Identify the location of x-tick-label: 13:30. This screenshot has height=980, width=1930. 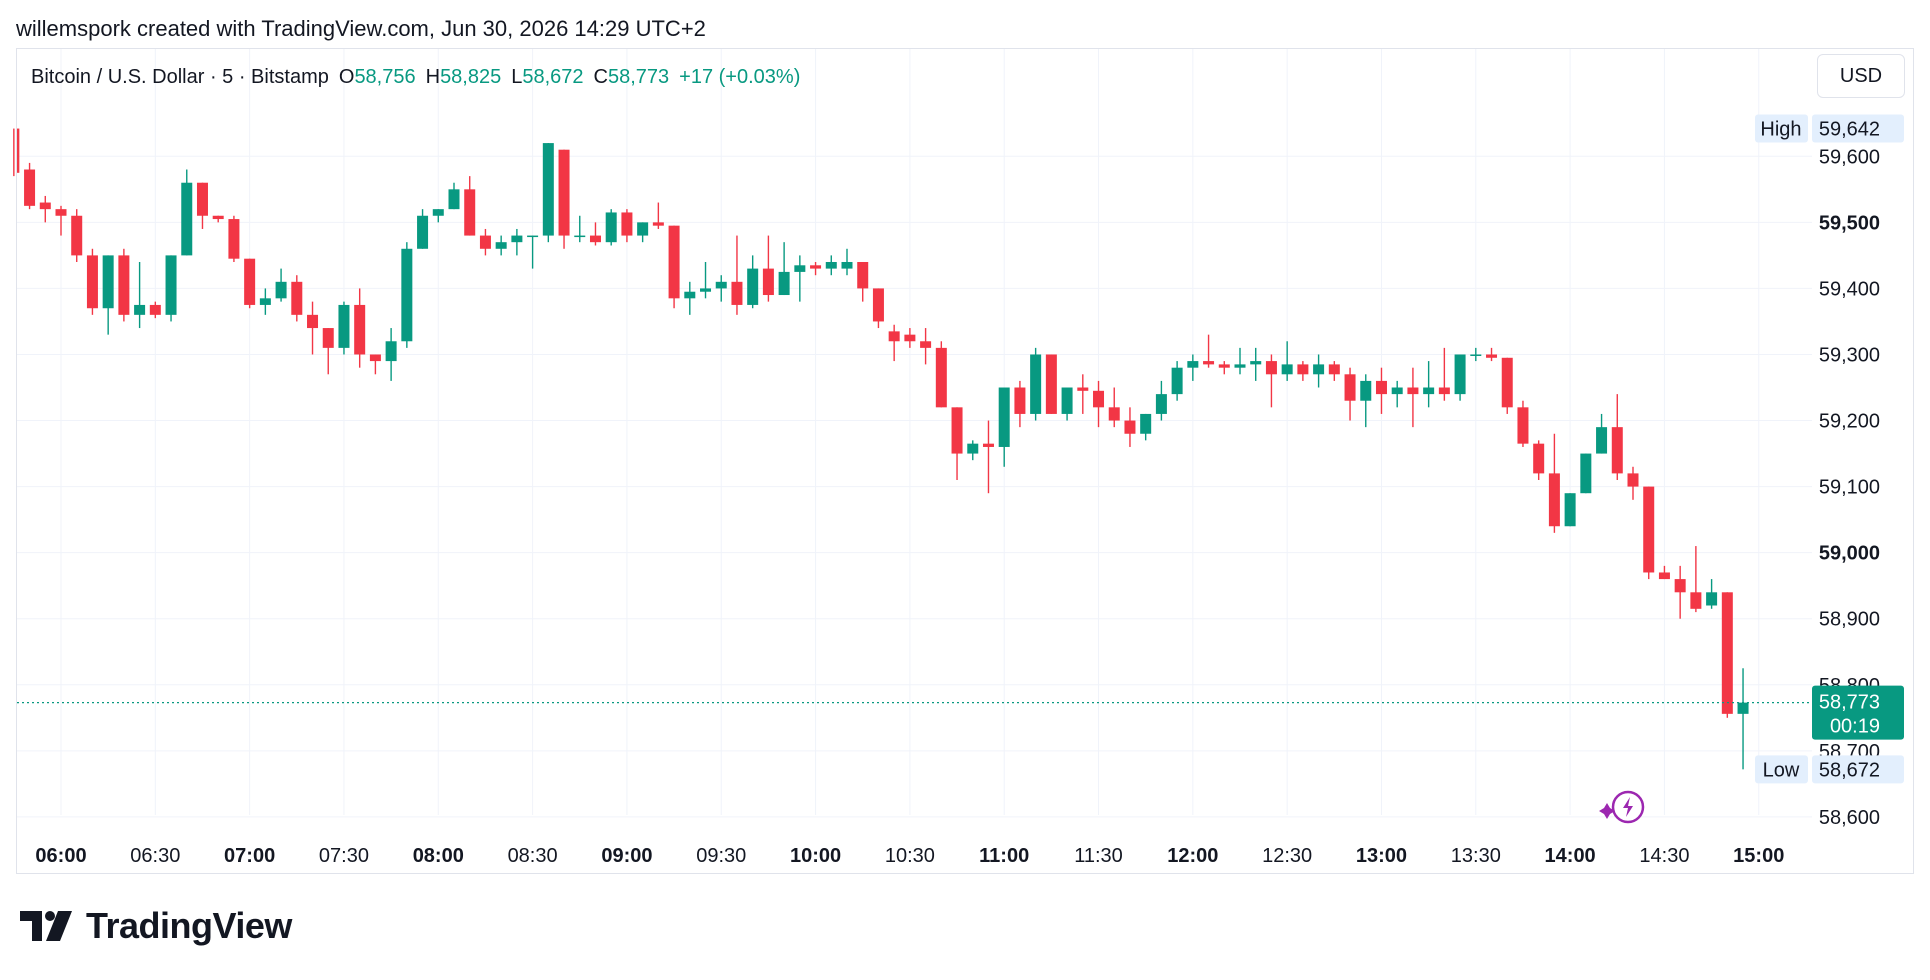
(1476, 856).